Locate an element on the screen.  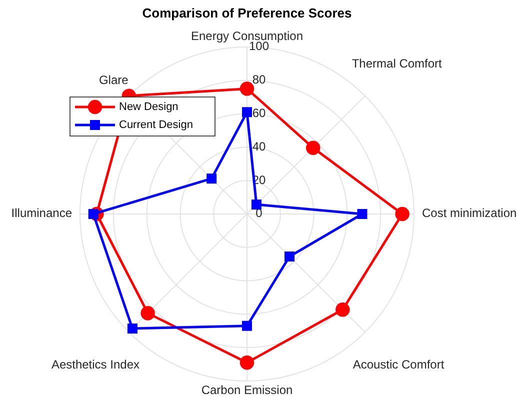
y-tick-label: 60 is located at coordinates (259, 113).